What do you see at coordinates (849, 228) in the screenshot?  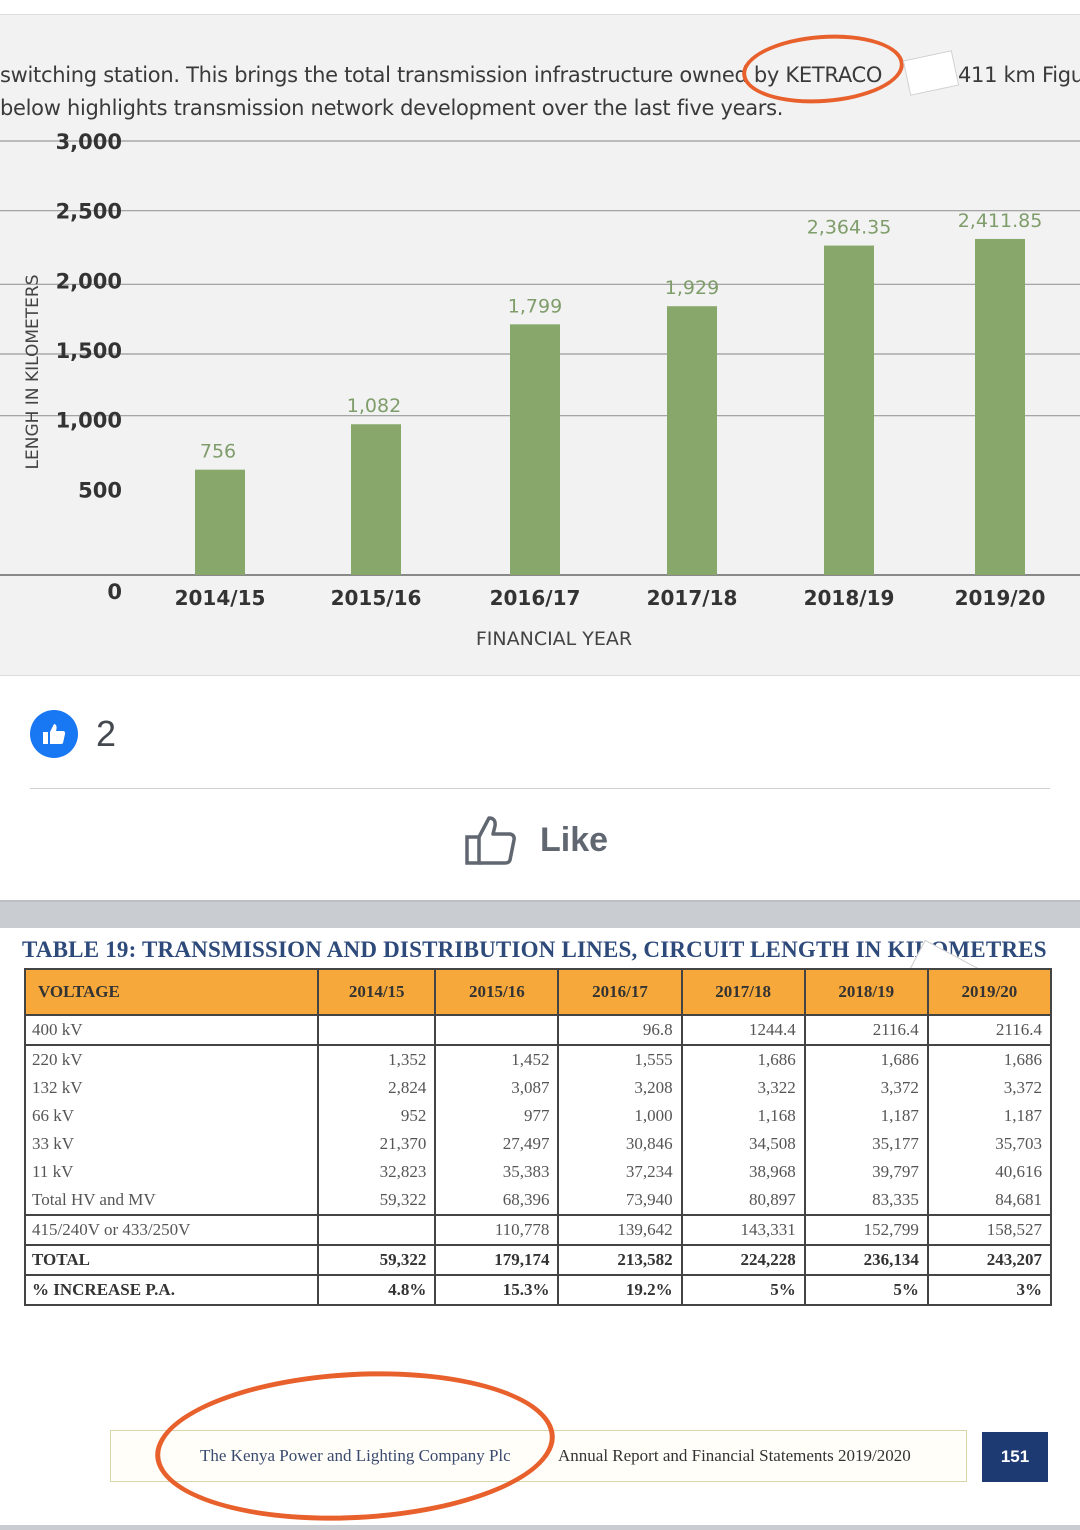 I see `bar-value-label: 2,364.35` at bounding box center [849, 228].